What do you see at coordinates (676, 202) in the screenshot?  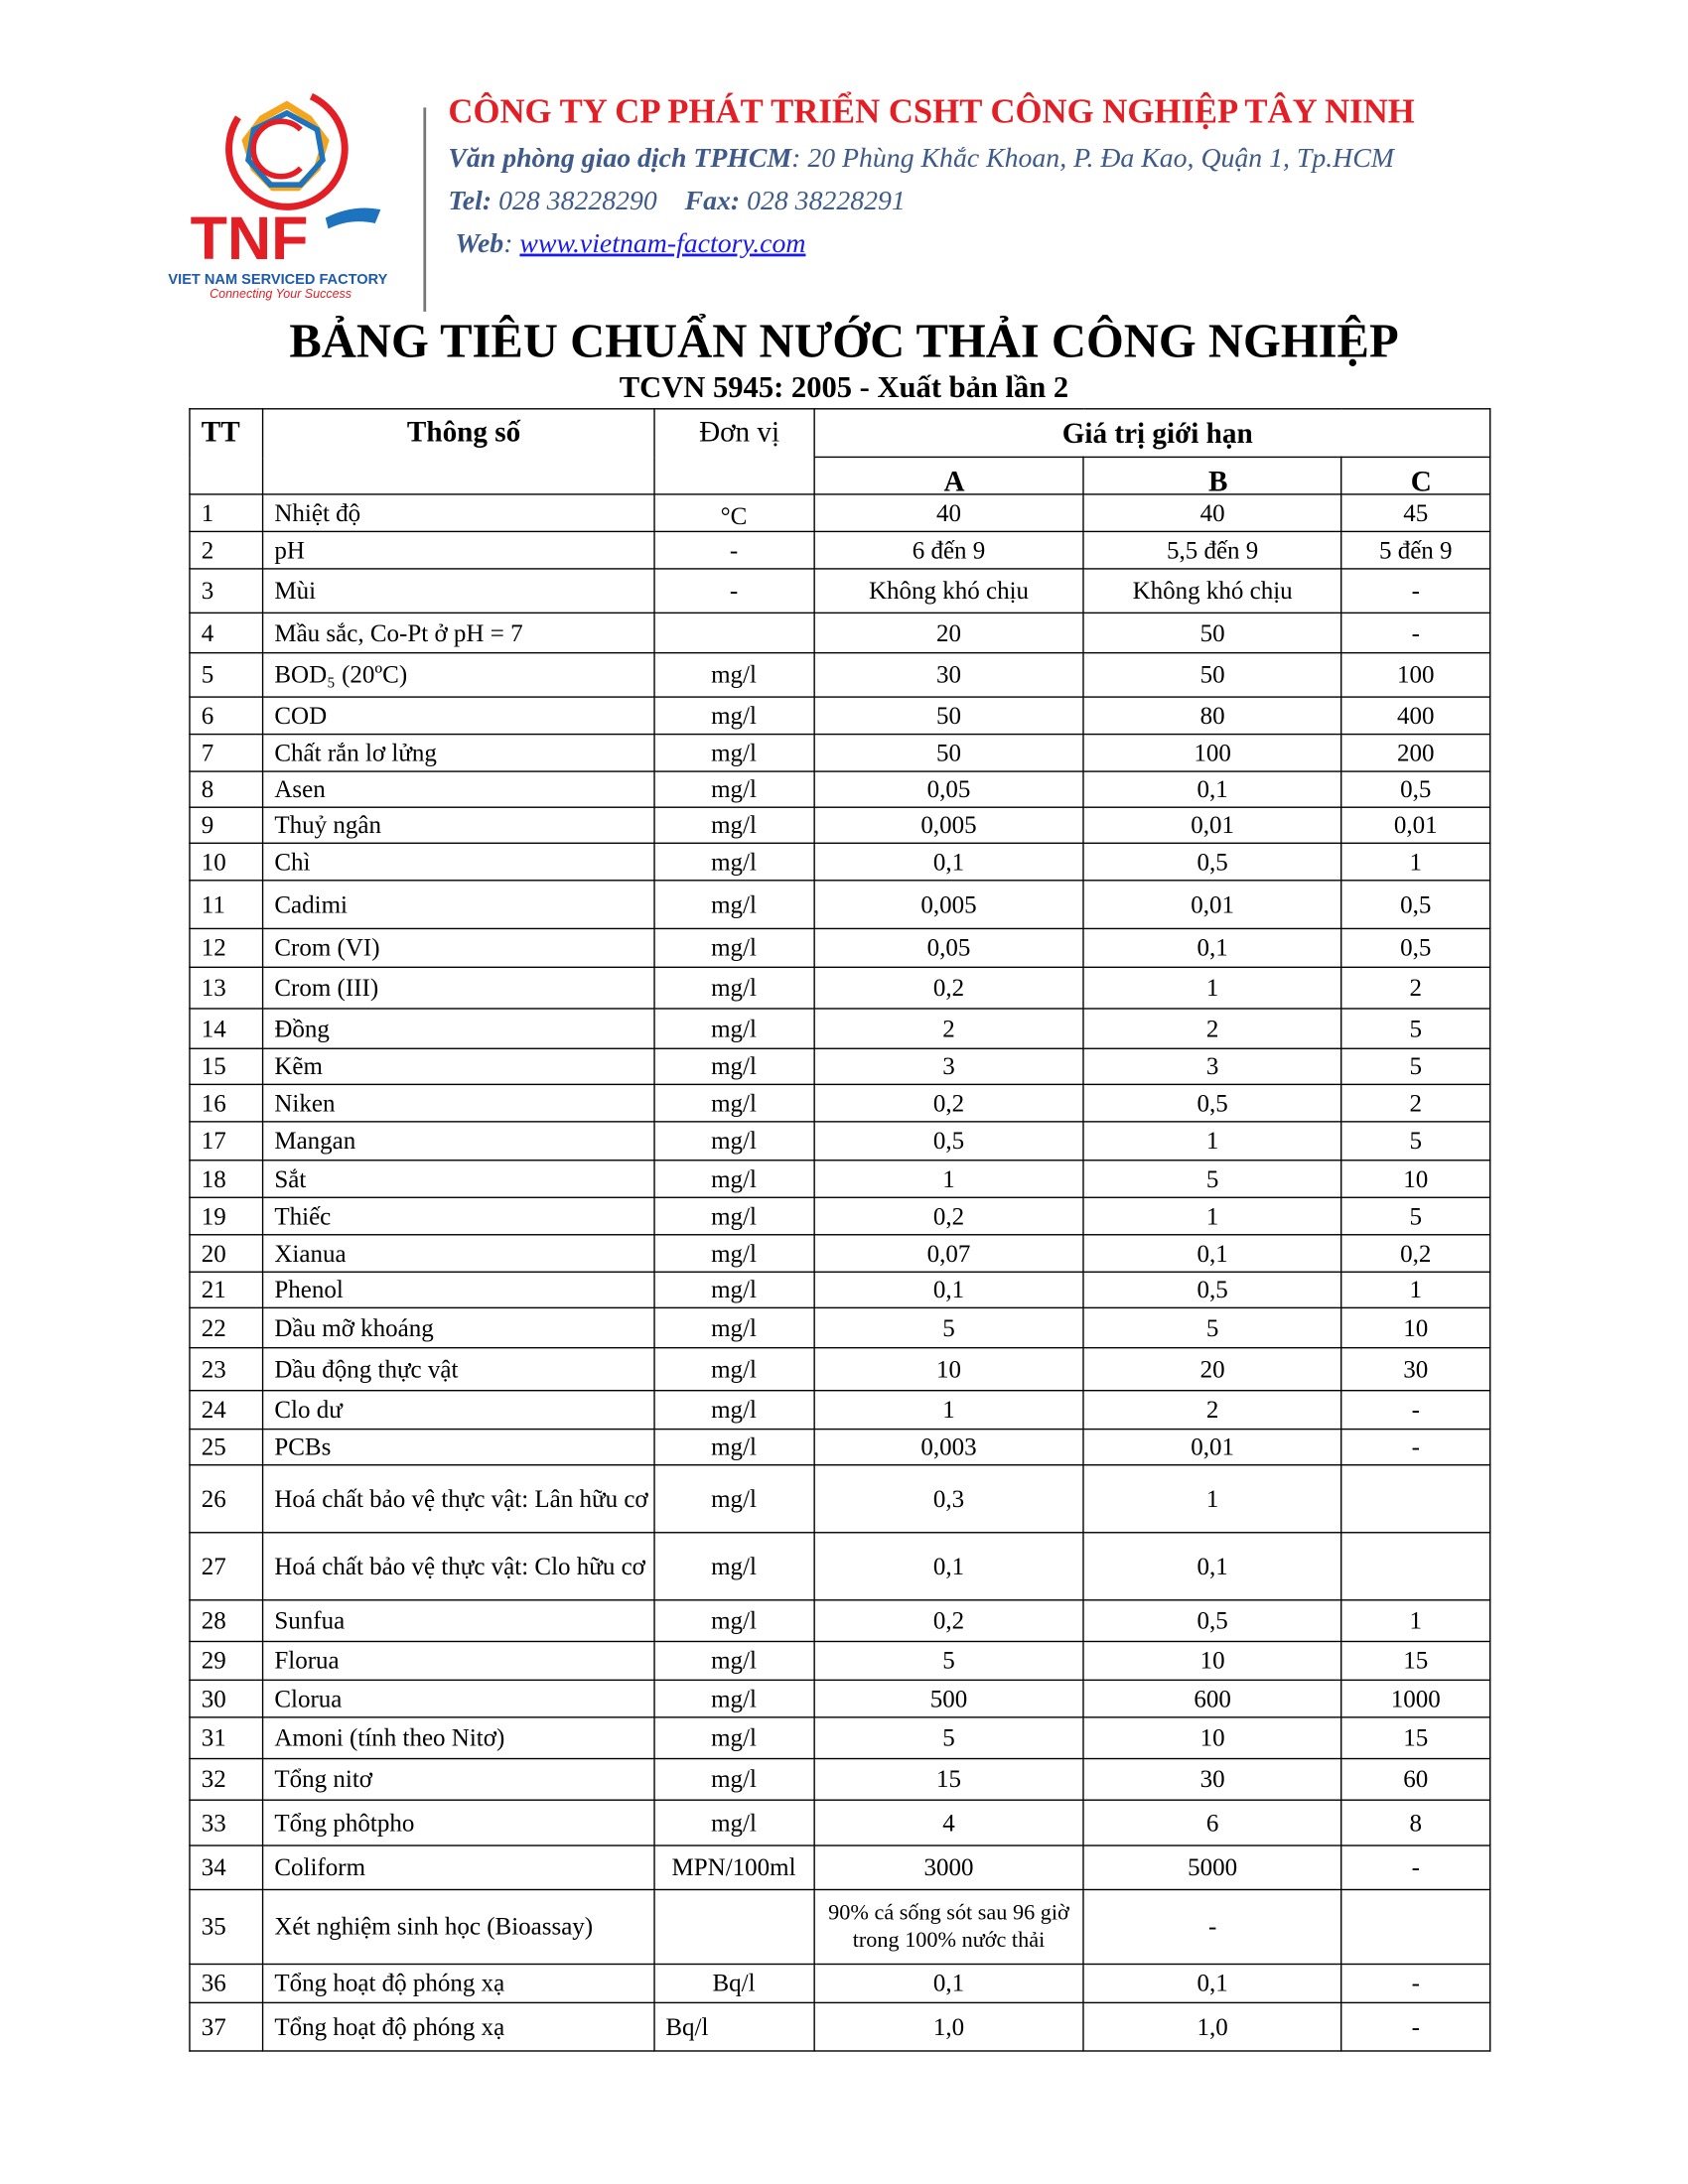 I see `contact-line: Tel: 028 38228290 Fax: 028 38228291` at bounding box center [676, 202].